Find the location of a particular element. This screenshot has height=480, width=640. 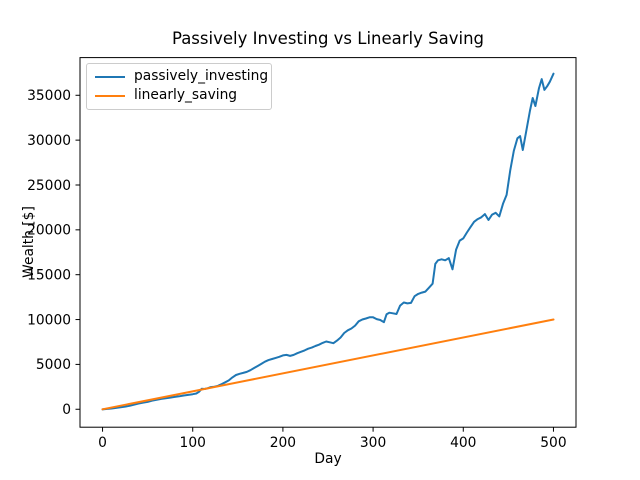

x-tick-label: 300 is located at coordinates (373, 443).